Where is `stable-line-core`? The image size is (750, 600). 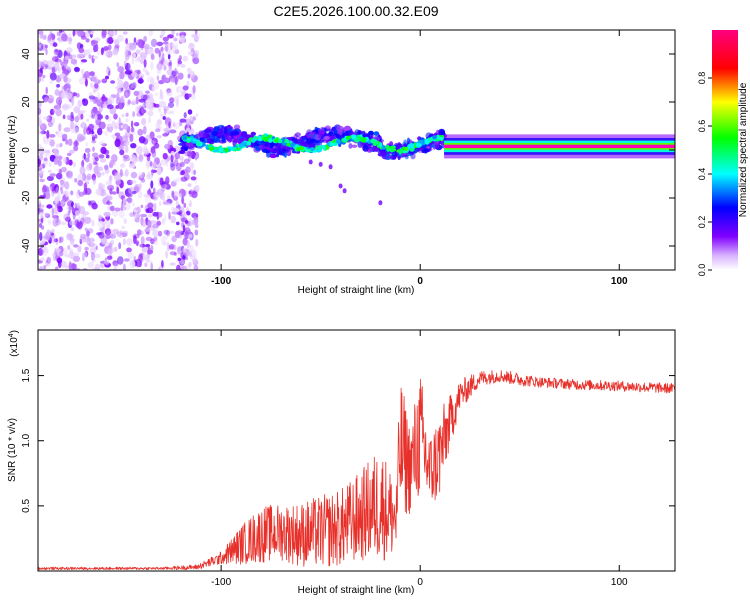 stable-line-core is located at coordinates (559, 146).